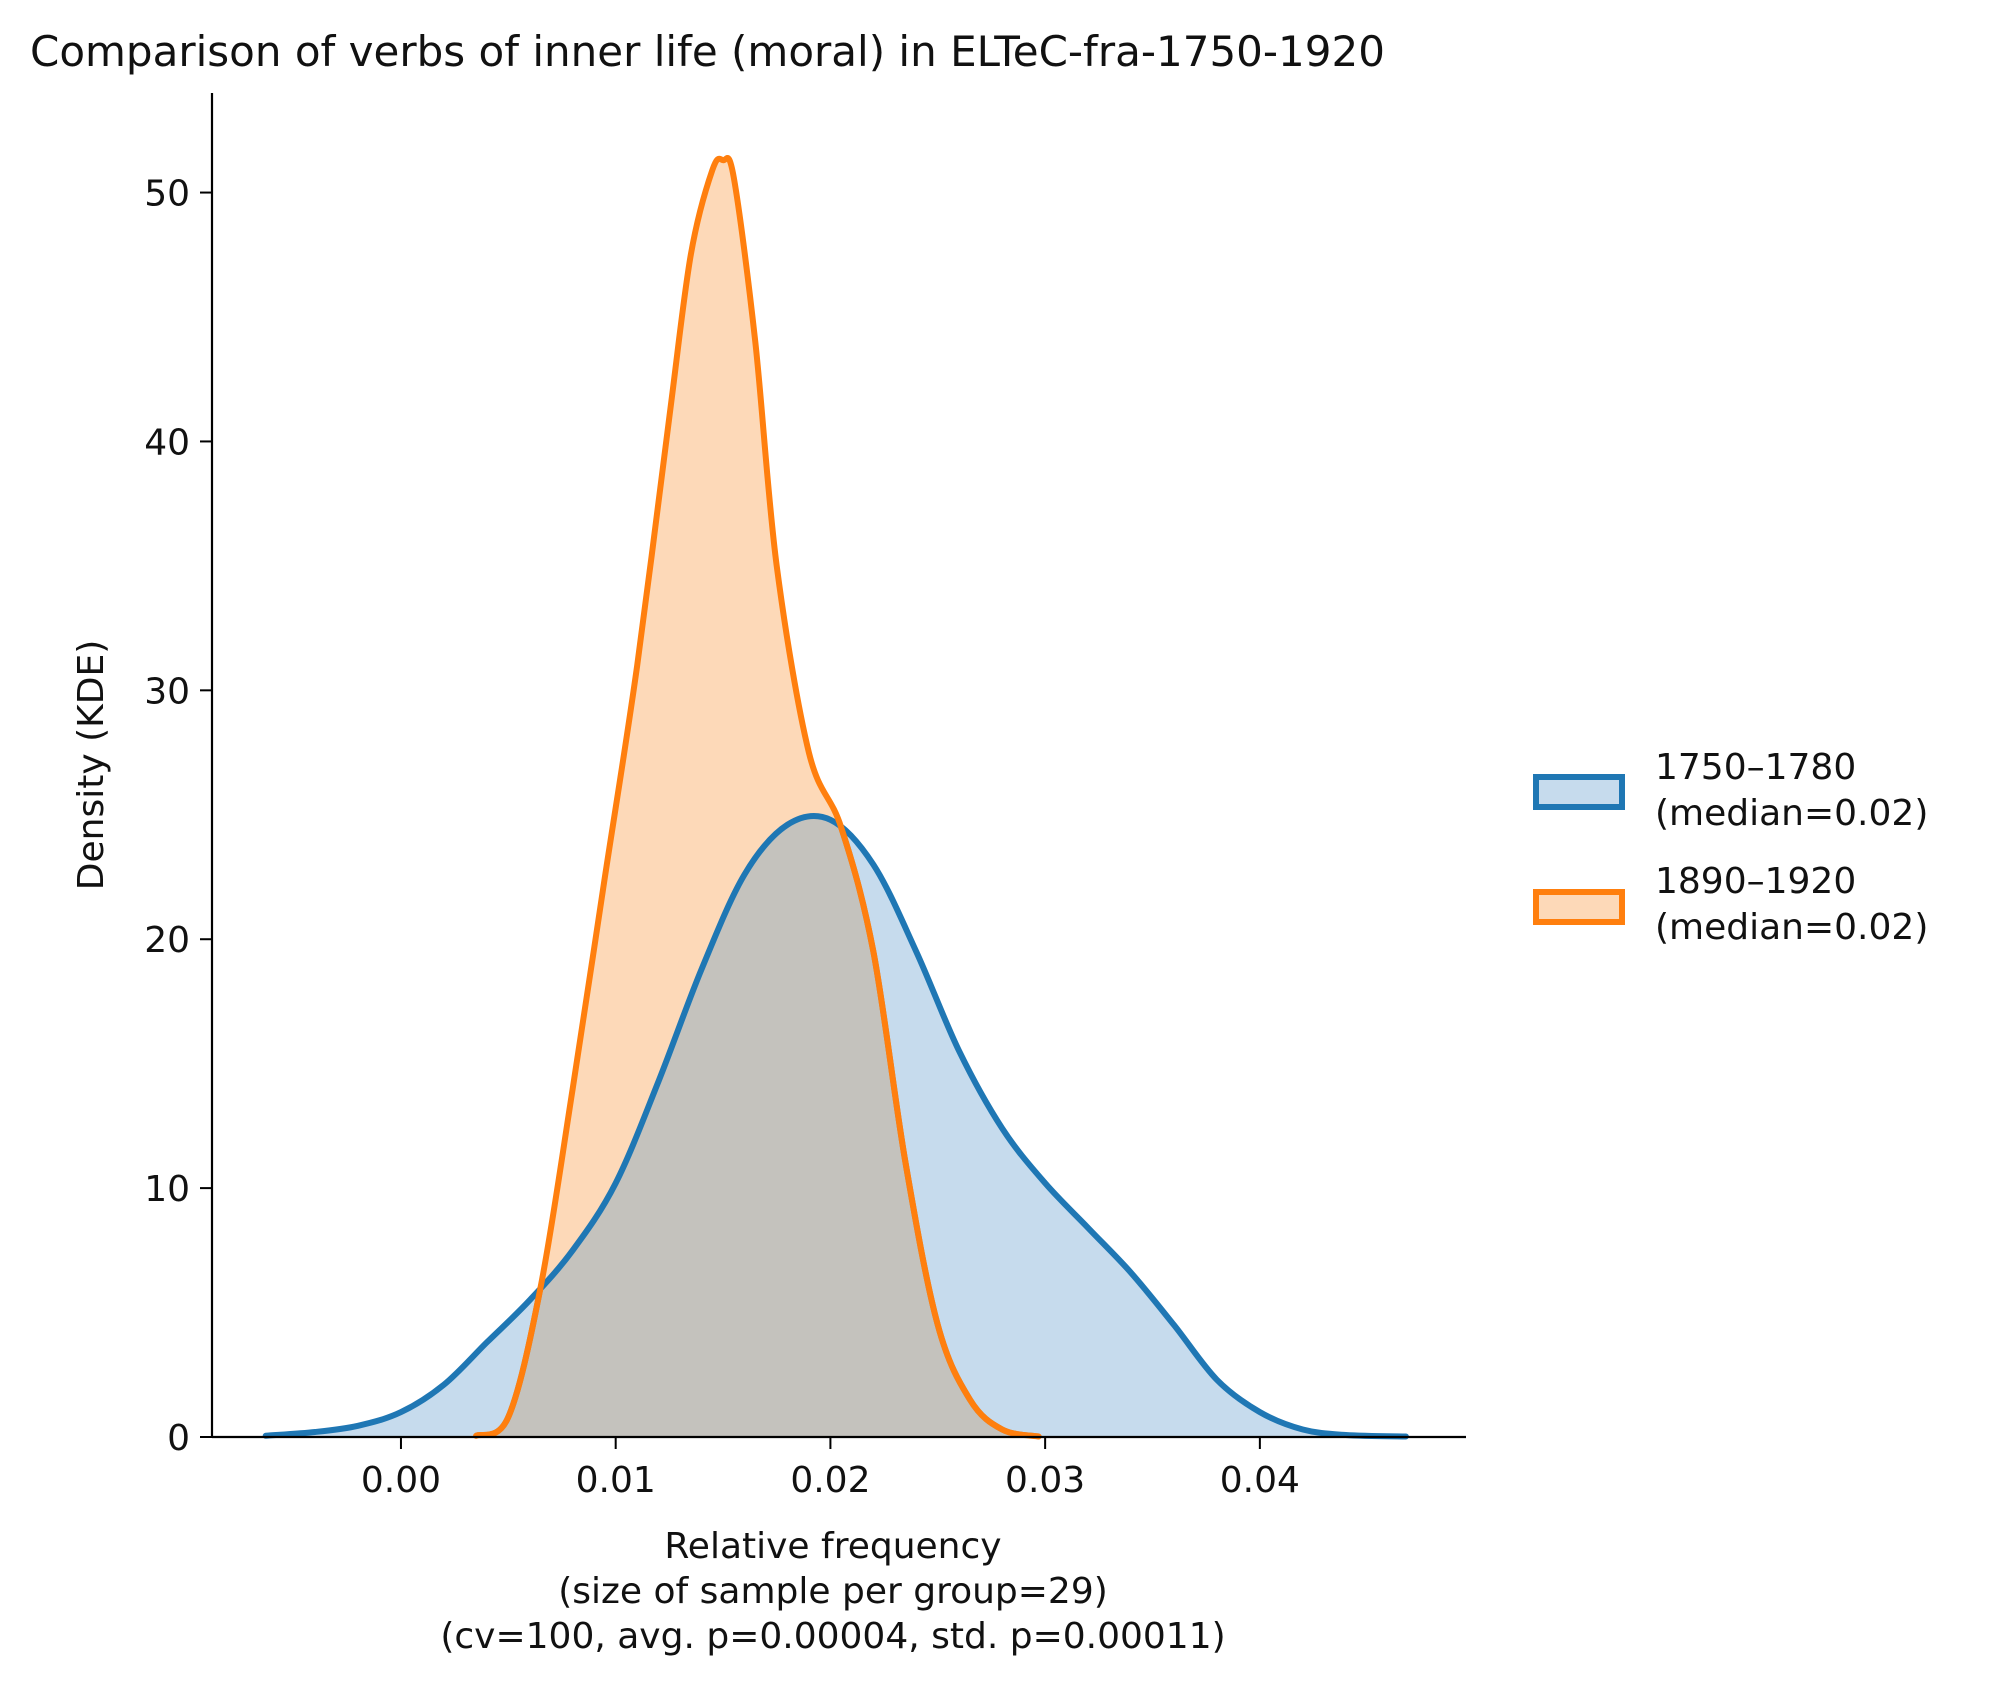  What do you see at coordinates (832, 1636) in the screenshot?
I see `x-axis-label-line-3: (cv=100, avg. p=0.00004, std. p=0.00011)` at bounding box center [832, 1636].